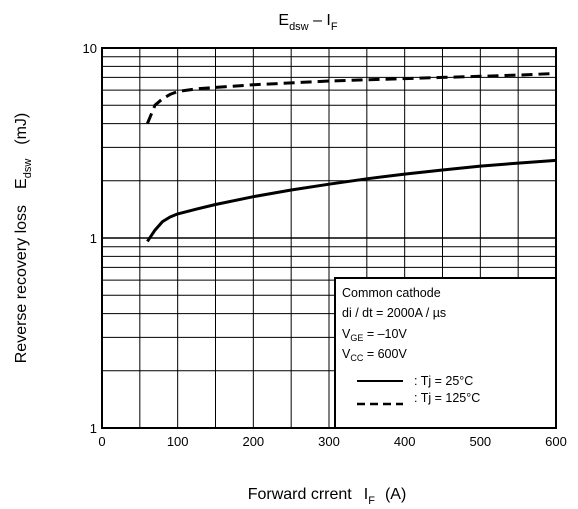  What do you see at coordinates (391, 293) in the screenshot?
I see `legend-line-1: Common cathode` at bounding box center [391, 293].